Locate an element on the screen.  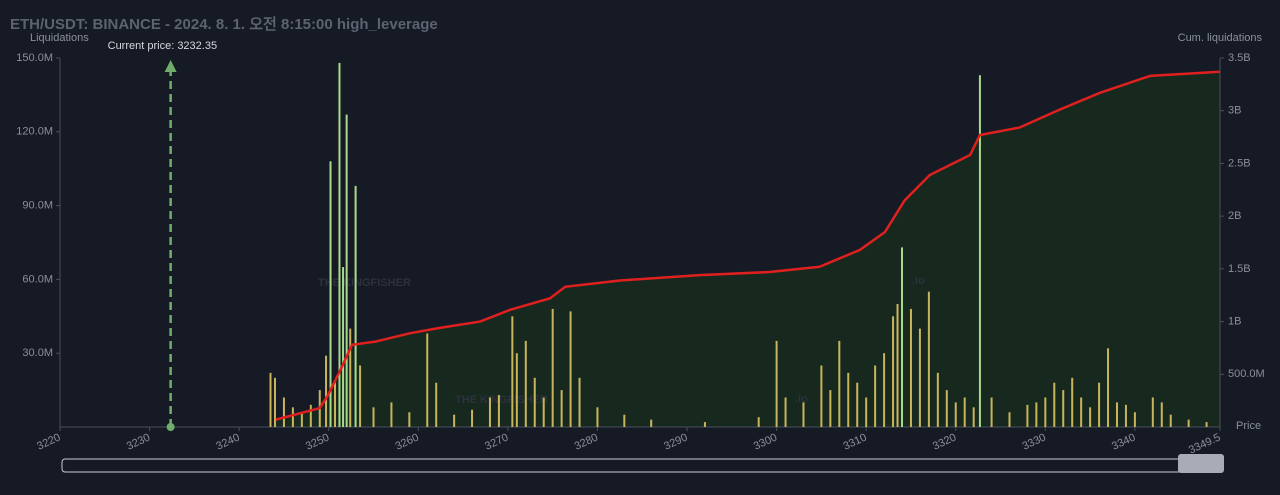
y2-tick-label: 1B is located at coordinates (1234, 321).